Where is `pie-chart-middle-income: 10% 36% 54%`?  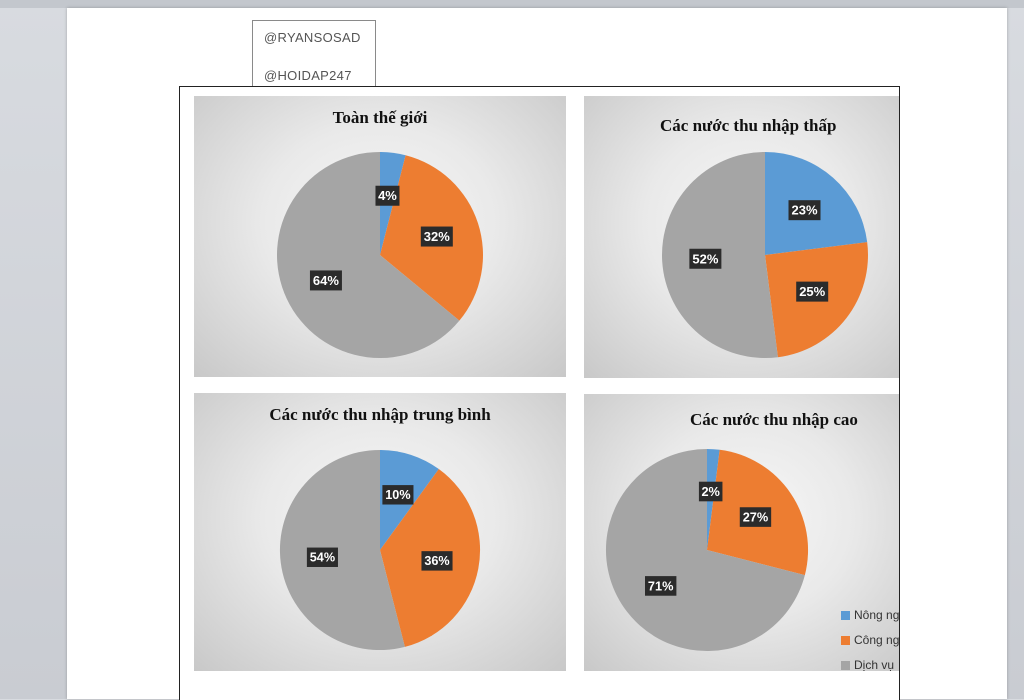
pie-chart-middle-income: 10% 36% 54% is located at coordinates (380, 550).